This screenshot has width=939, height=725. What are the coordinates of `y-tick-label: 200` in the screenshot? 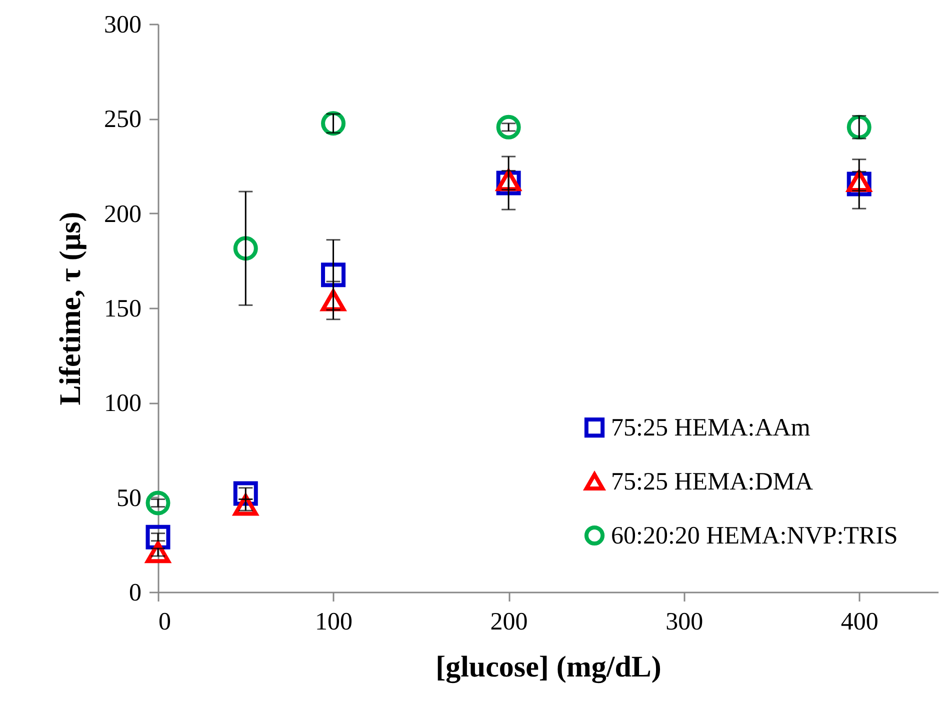 It's located at (123, 214).